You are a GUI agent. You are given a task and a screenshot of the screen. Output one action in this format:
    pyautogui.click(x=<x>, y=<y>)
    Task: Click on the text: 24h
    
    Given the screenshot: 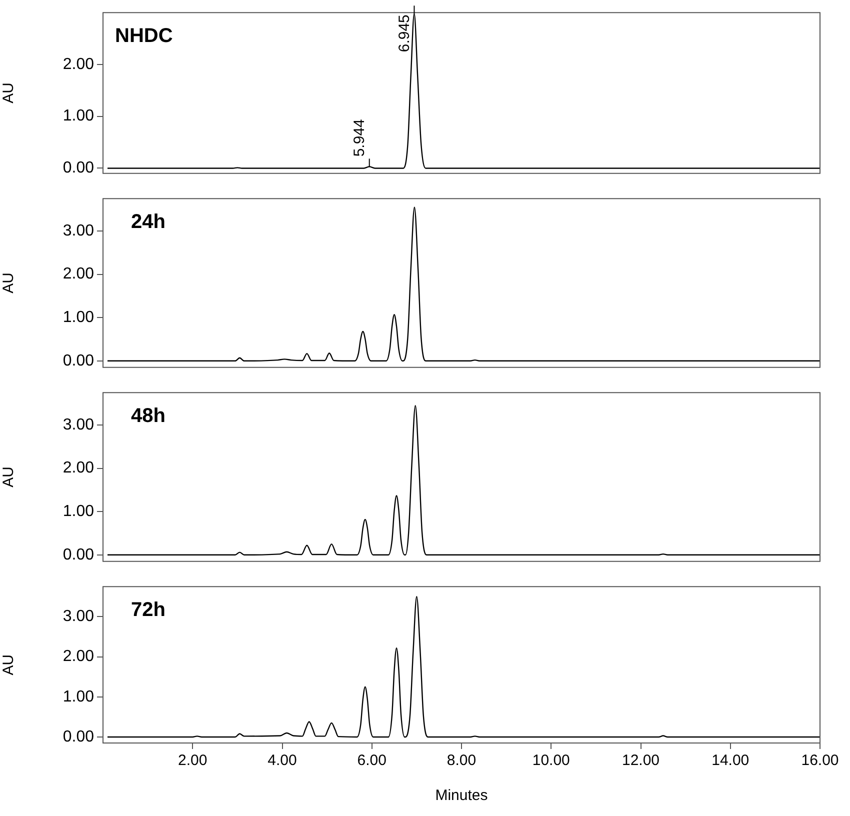 What is the action you would take?
    pyautogui.click(x=148, y=222)
    